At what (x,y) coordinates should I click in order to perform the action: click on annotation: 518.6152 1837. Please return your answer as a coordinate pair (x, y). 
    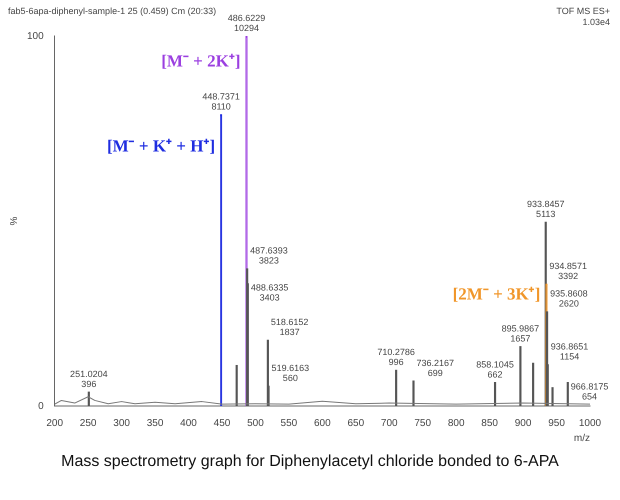
    Looking at the image, I should click on (289, 327).